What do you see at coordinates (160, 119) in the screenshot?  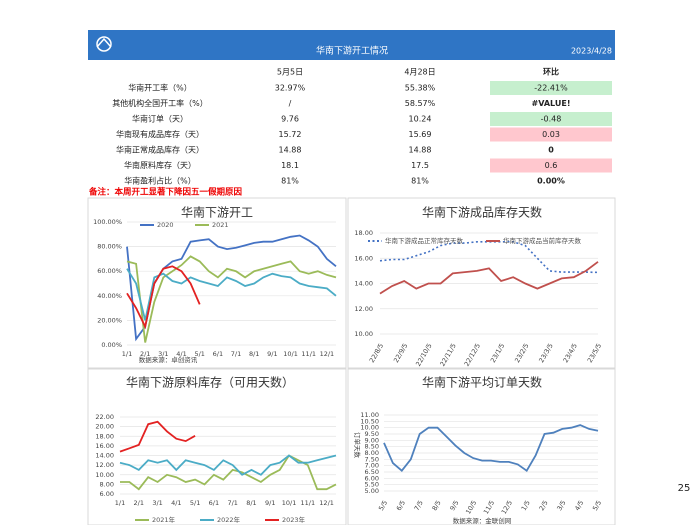 I see `row-label: 华南订单（天）` at bounding box center [160, 119].